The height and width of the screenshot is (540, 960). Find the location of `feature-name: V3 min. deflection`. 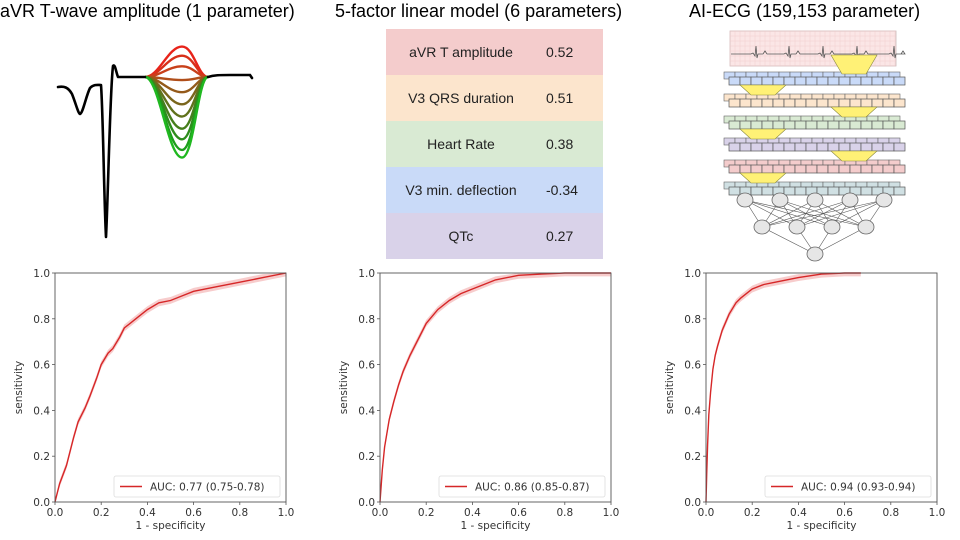

feature-name: V3 min. deflection is located at coordinates (461, 190).